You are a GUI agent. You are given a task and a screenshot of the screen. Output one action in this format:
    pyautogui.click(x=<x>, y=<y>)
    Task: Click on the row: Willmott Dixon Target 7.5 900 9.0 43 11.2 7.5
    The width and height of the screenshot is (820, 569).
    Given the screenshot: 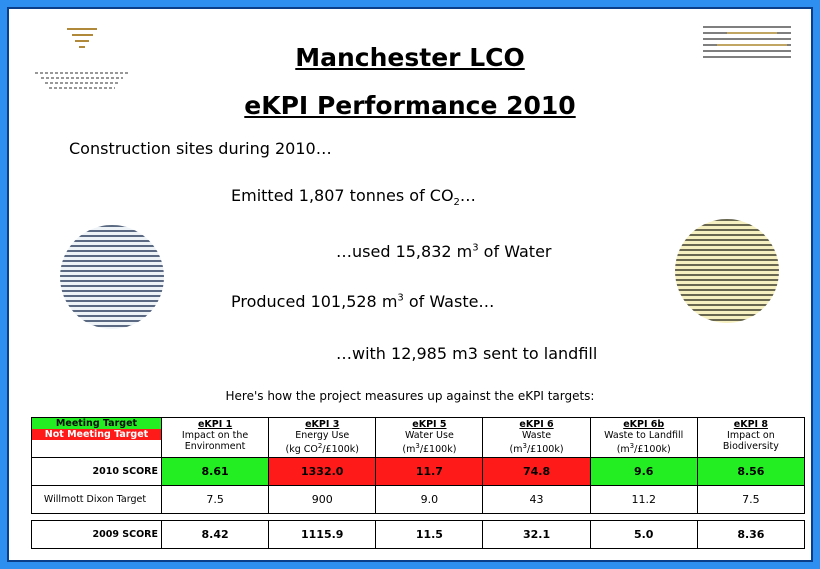 What is the action you would take?
    pyautogui.click(x=418, y=499)
    